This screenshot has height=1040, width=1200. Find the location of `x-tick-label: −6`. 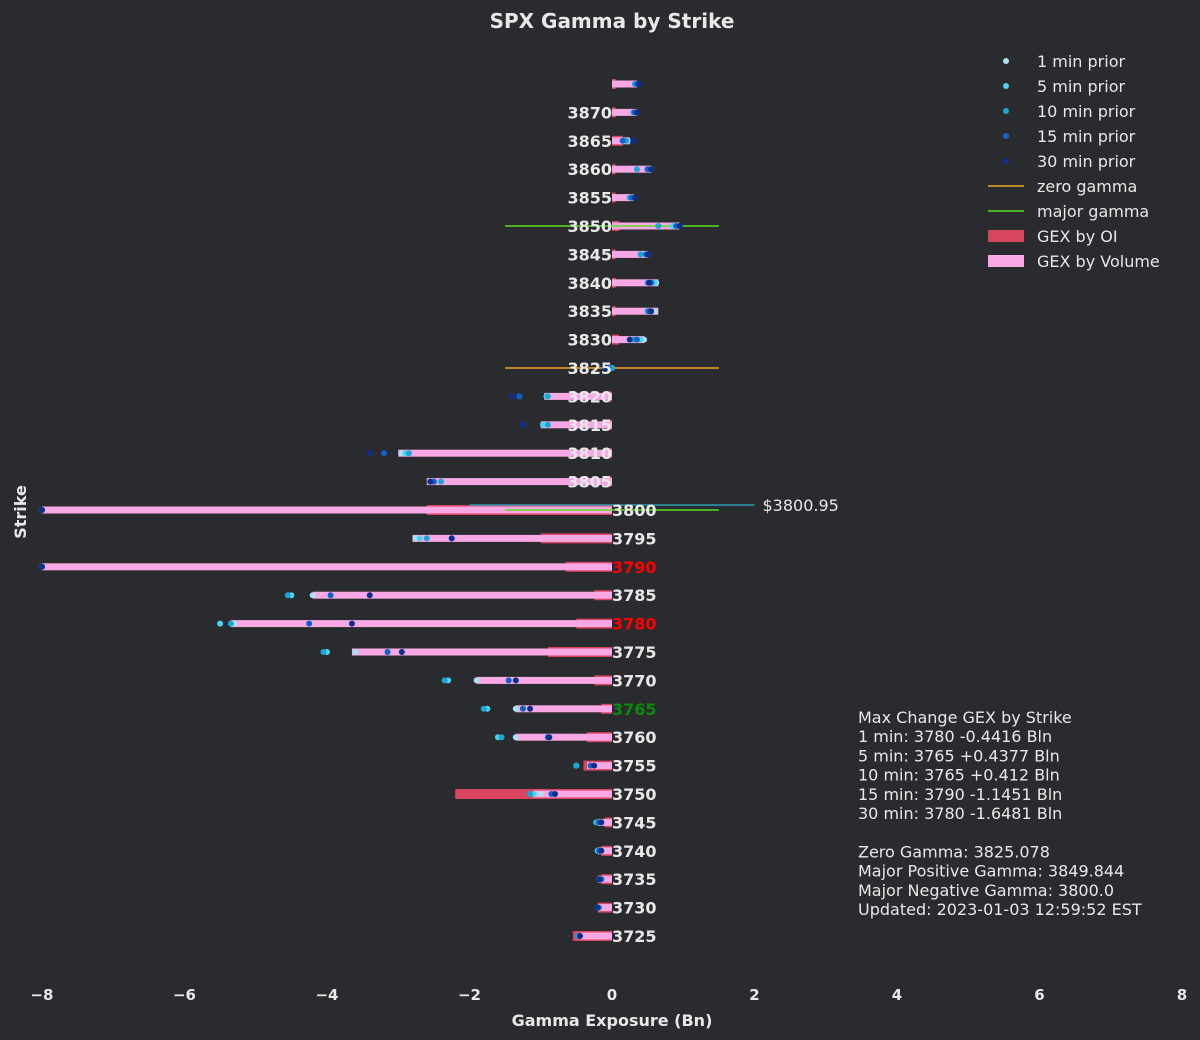

x-tick-label: −6 is located at coordinates (184, 995).